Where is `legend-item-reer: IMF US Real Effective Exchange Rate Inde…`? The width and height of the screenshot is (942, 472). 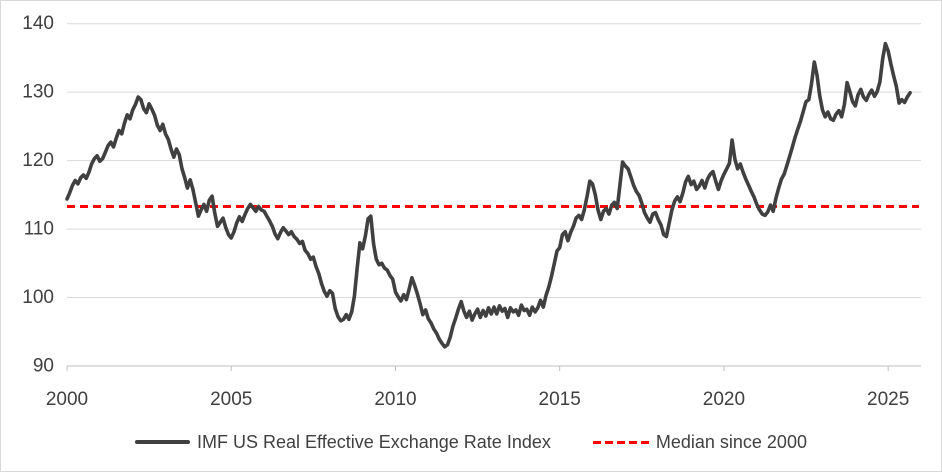 legend-item-reer: IMF US Real Effective Exchange Rate Inde… is located at coordinates (343, 442).